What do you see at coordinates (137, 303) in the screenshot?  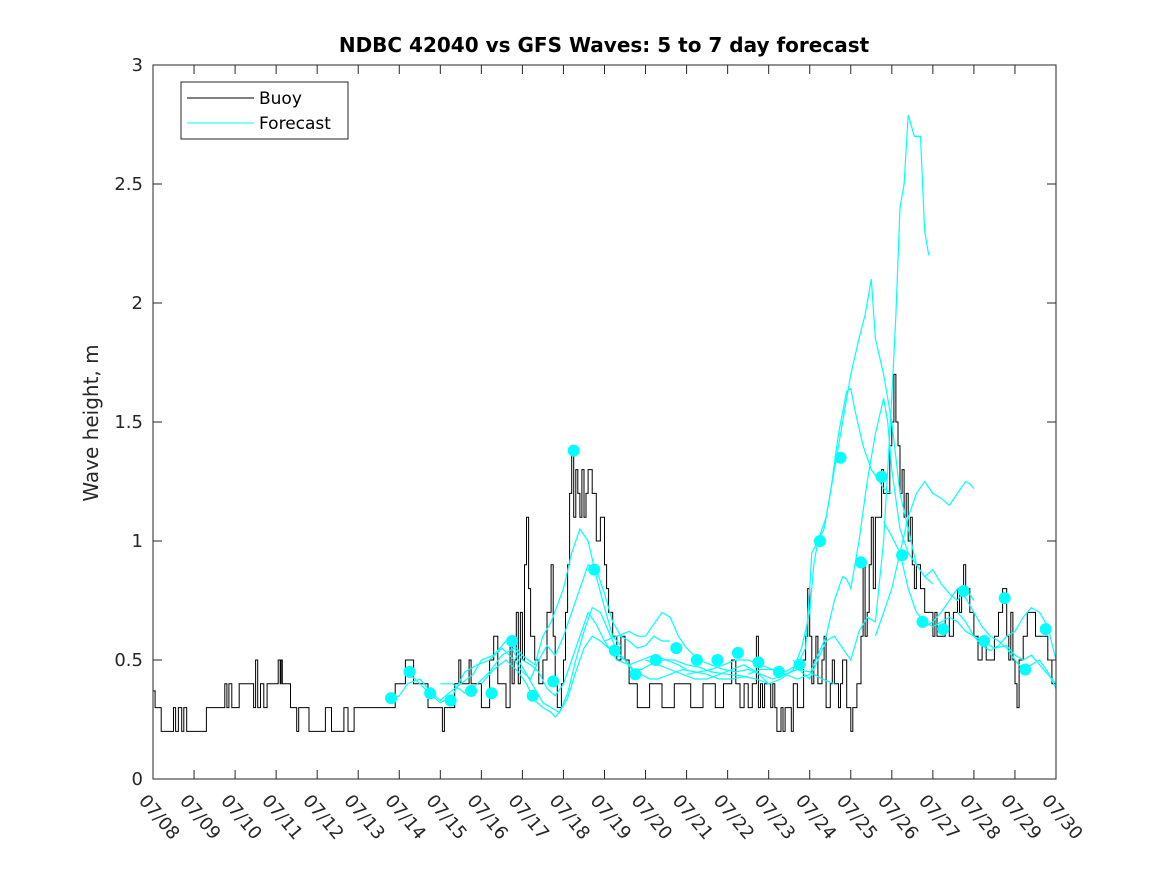 I see `y-tick-label: 2` at bounding box center [137, 303].